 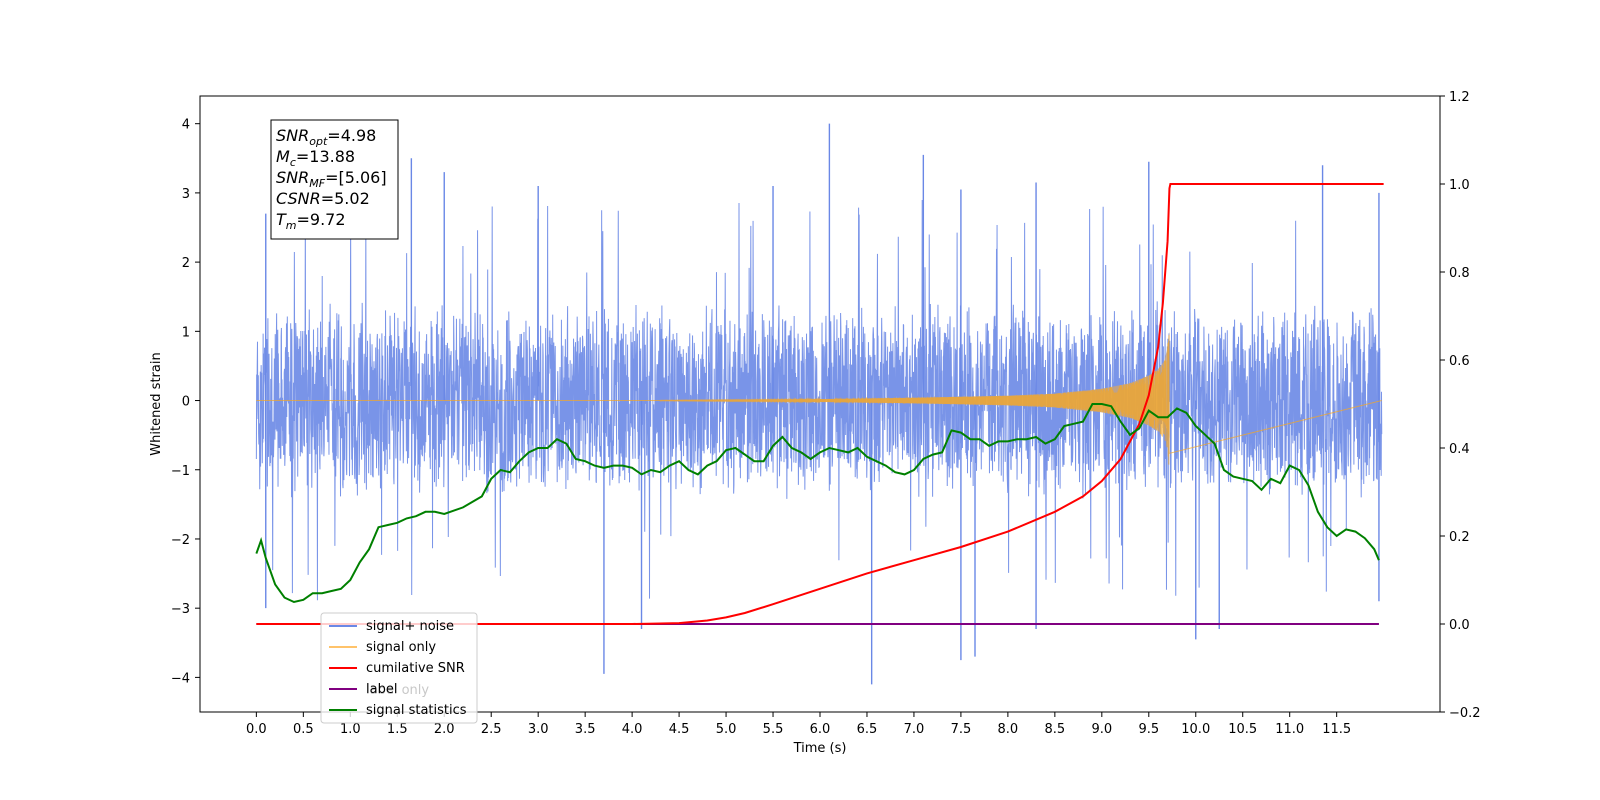 I want to click on legend-ghost-text: label only, so click(x=397, y=690).